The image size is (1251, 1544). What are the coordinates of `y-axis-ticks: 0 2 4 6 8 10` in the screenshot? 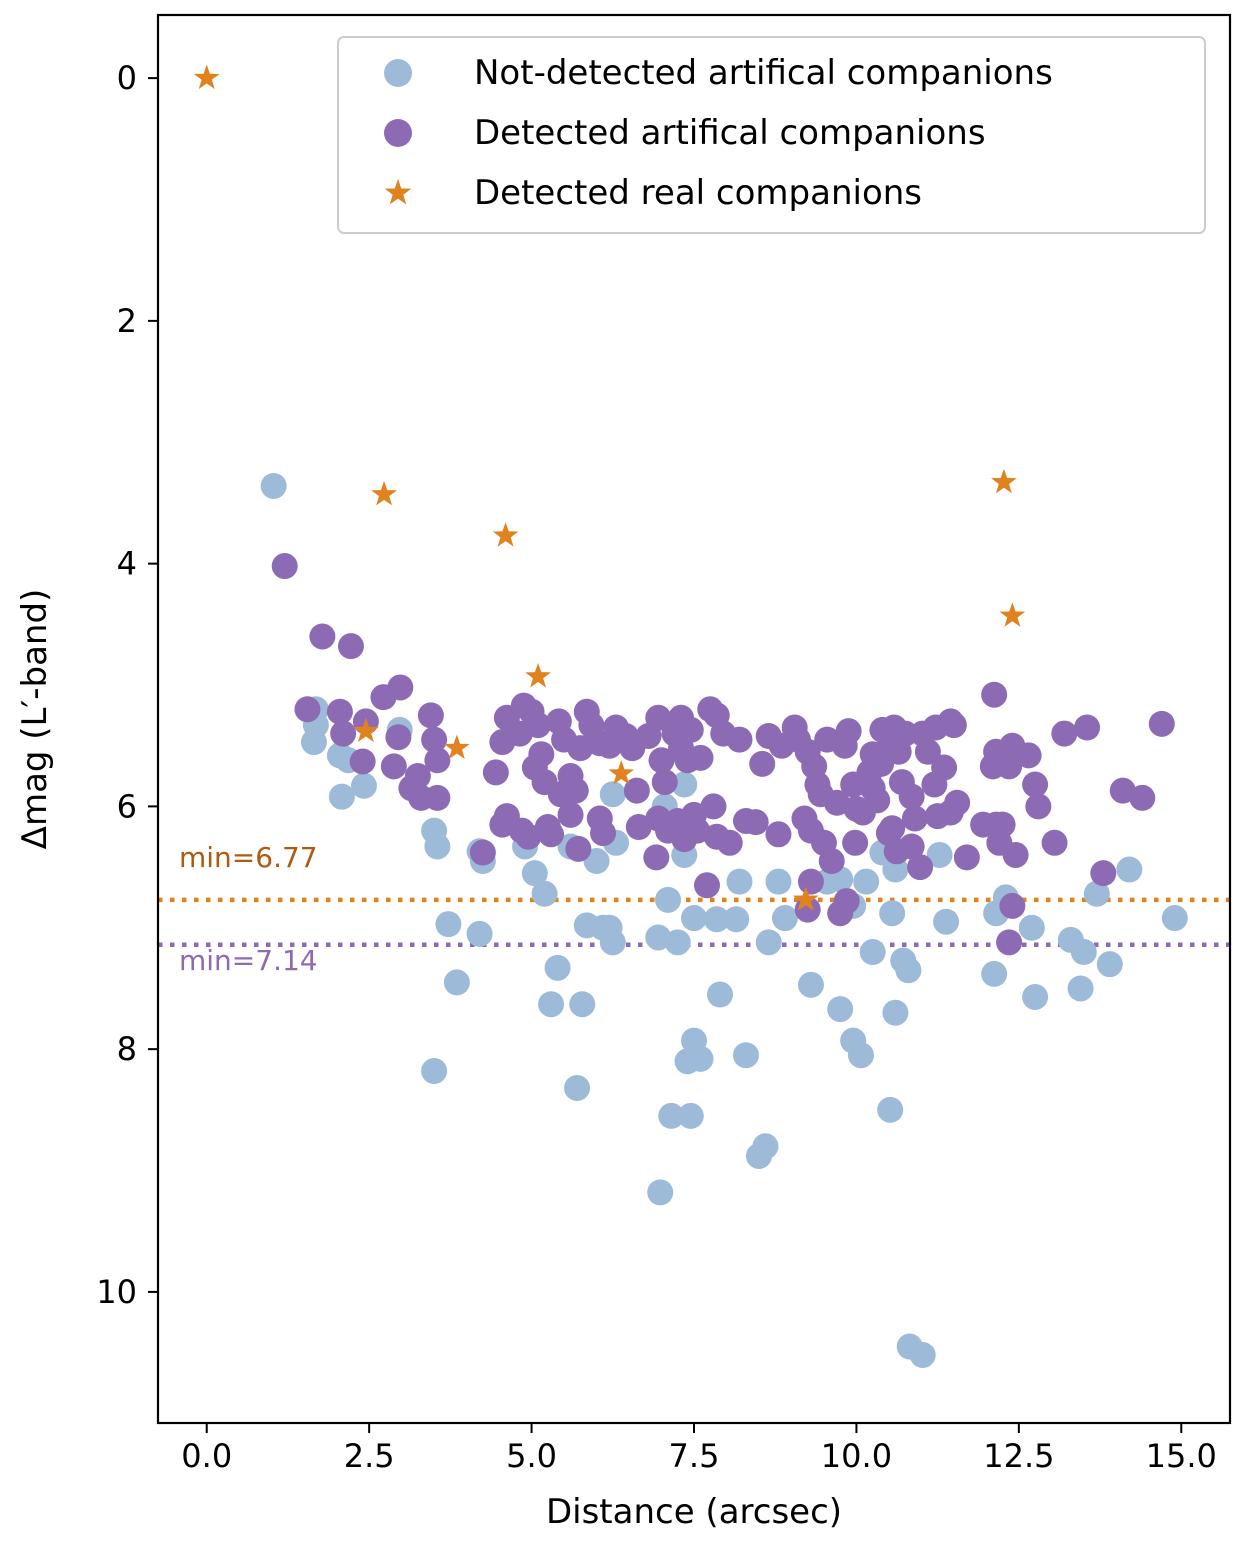 It's located at (127, 685).